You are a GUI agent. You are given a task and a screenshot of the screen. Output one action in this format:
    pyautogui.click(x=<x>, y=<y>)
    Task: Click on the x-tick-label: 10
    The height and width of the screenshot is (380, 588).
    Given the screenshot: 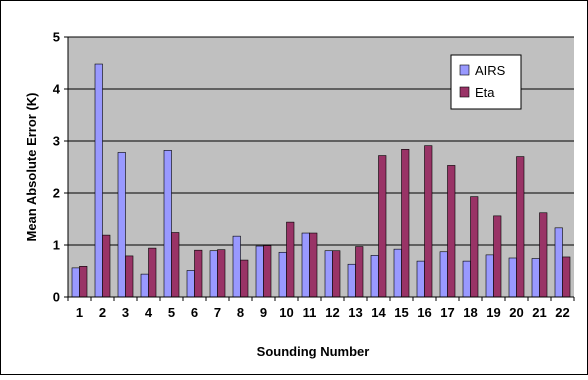 What is the action you would take?
    pyautogui.click(x=286, y=312)
    